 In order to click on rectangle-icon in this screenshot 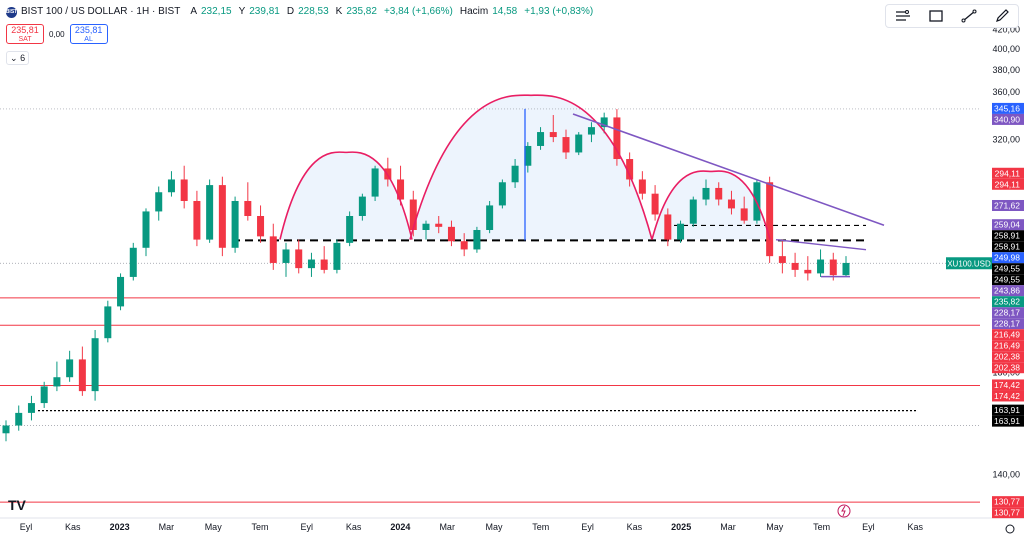, I will do `click(936, 16)`.